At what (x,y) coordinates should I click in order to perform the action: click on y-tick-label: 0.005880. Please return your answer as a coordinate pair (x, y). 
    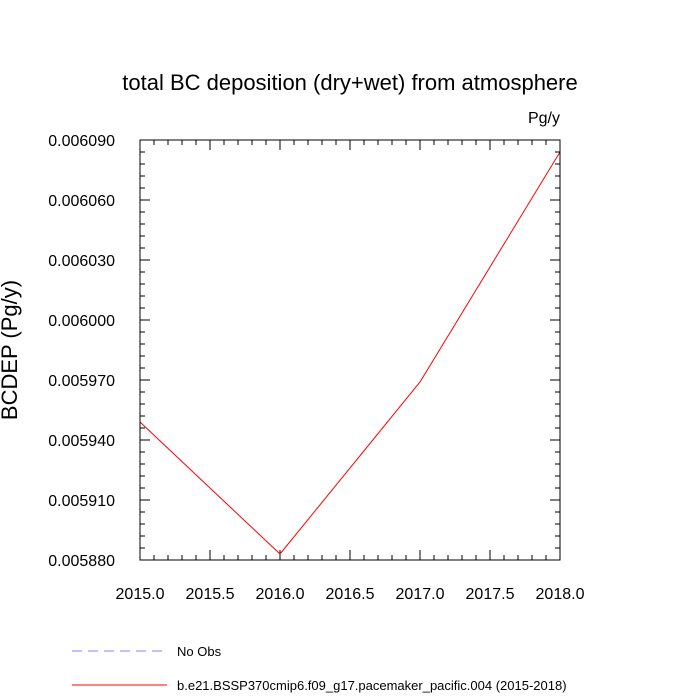
    Looking at the image, I should click on (81, 561).